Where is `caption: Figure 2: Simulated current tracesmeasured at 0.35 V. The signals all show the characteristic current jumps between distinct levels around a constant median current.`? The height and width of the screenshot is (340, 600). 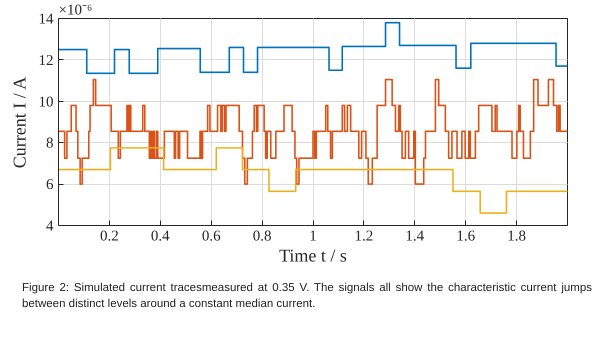
caption: Figure 2: Simulated current tracesmeasured at 0.35 V. The signals all show the characteristic current jumps between distinct levels around a constant median current. is located at coordinates (307, 296).